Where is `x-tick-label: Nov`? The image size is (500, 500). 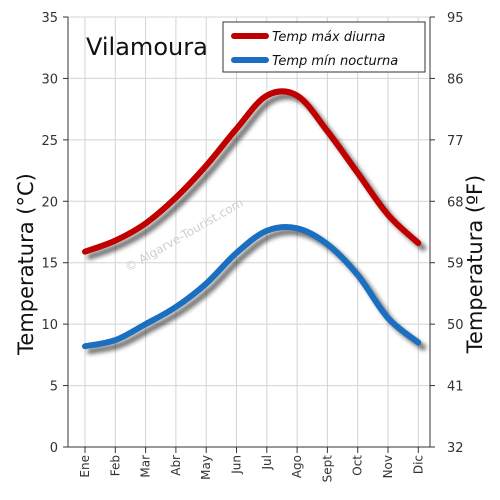
x-tick-label: Nov is located at coordinates (388, 466).